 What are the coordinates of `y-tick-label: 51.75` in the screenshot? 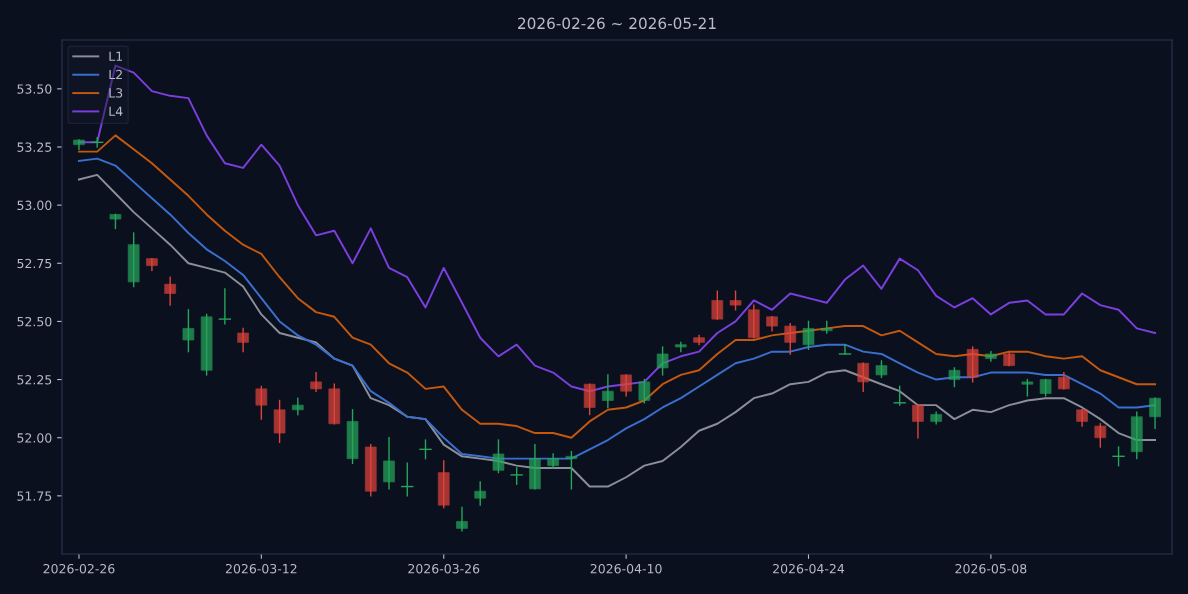 It's located at (34, 496).